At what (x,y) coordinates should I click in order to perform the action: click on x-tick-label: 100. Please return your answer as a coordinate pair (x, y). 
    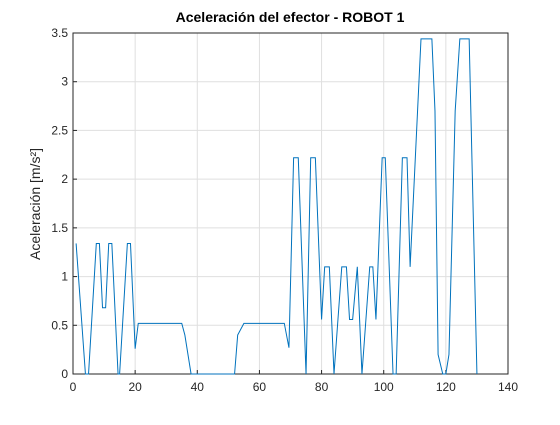
    Looking at the image, I should click on (384, 387).